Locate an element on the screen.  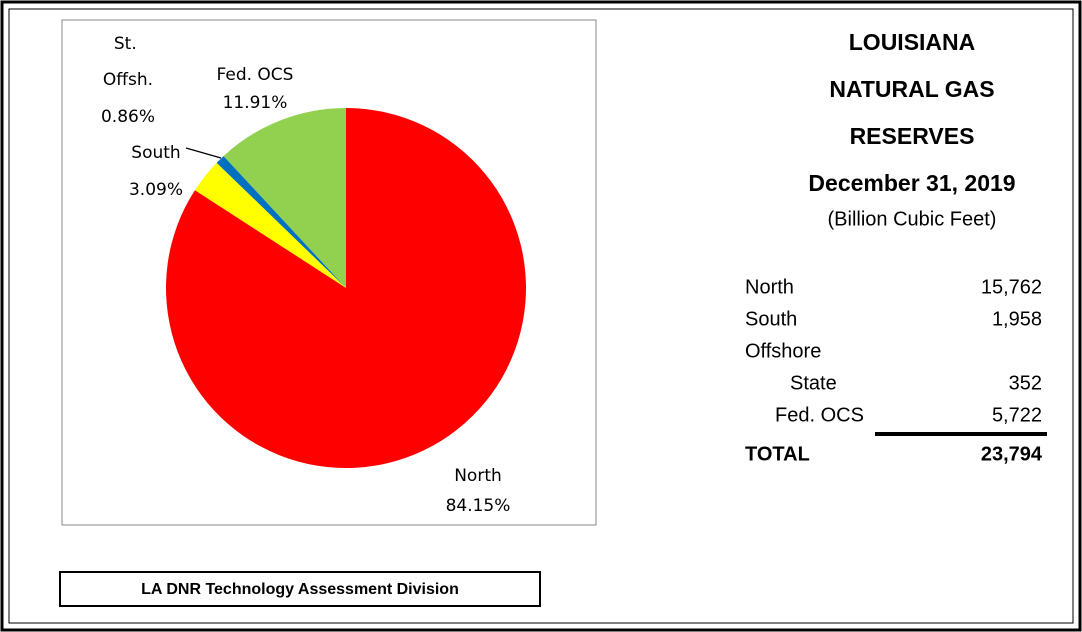
row-value: 352 is located at coordinates (1025, 383).